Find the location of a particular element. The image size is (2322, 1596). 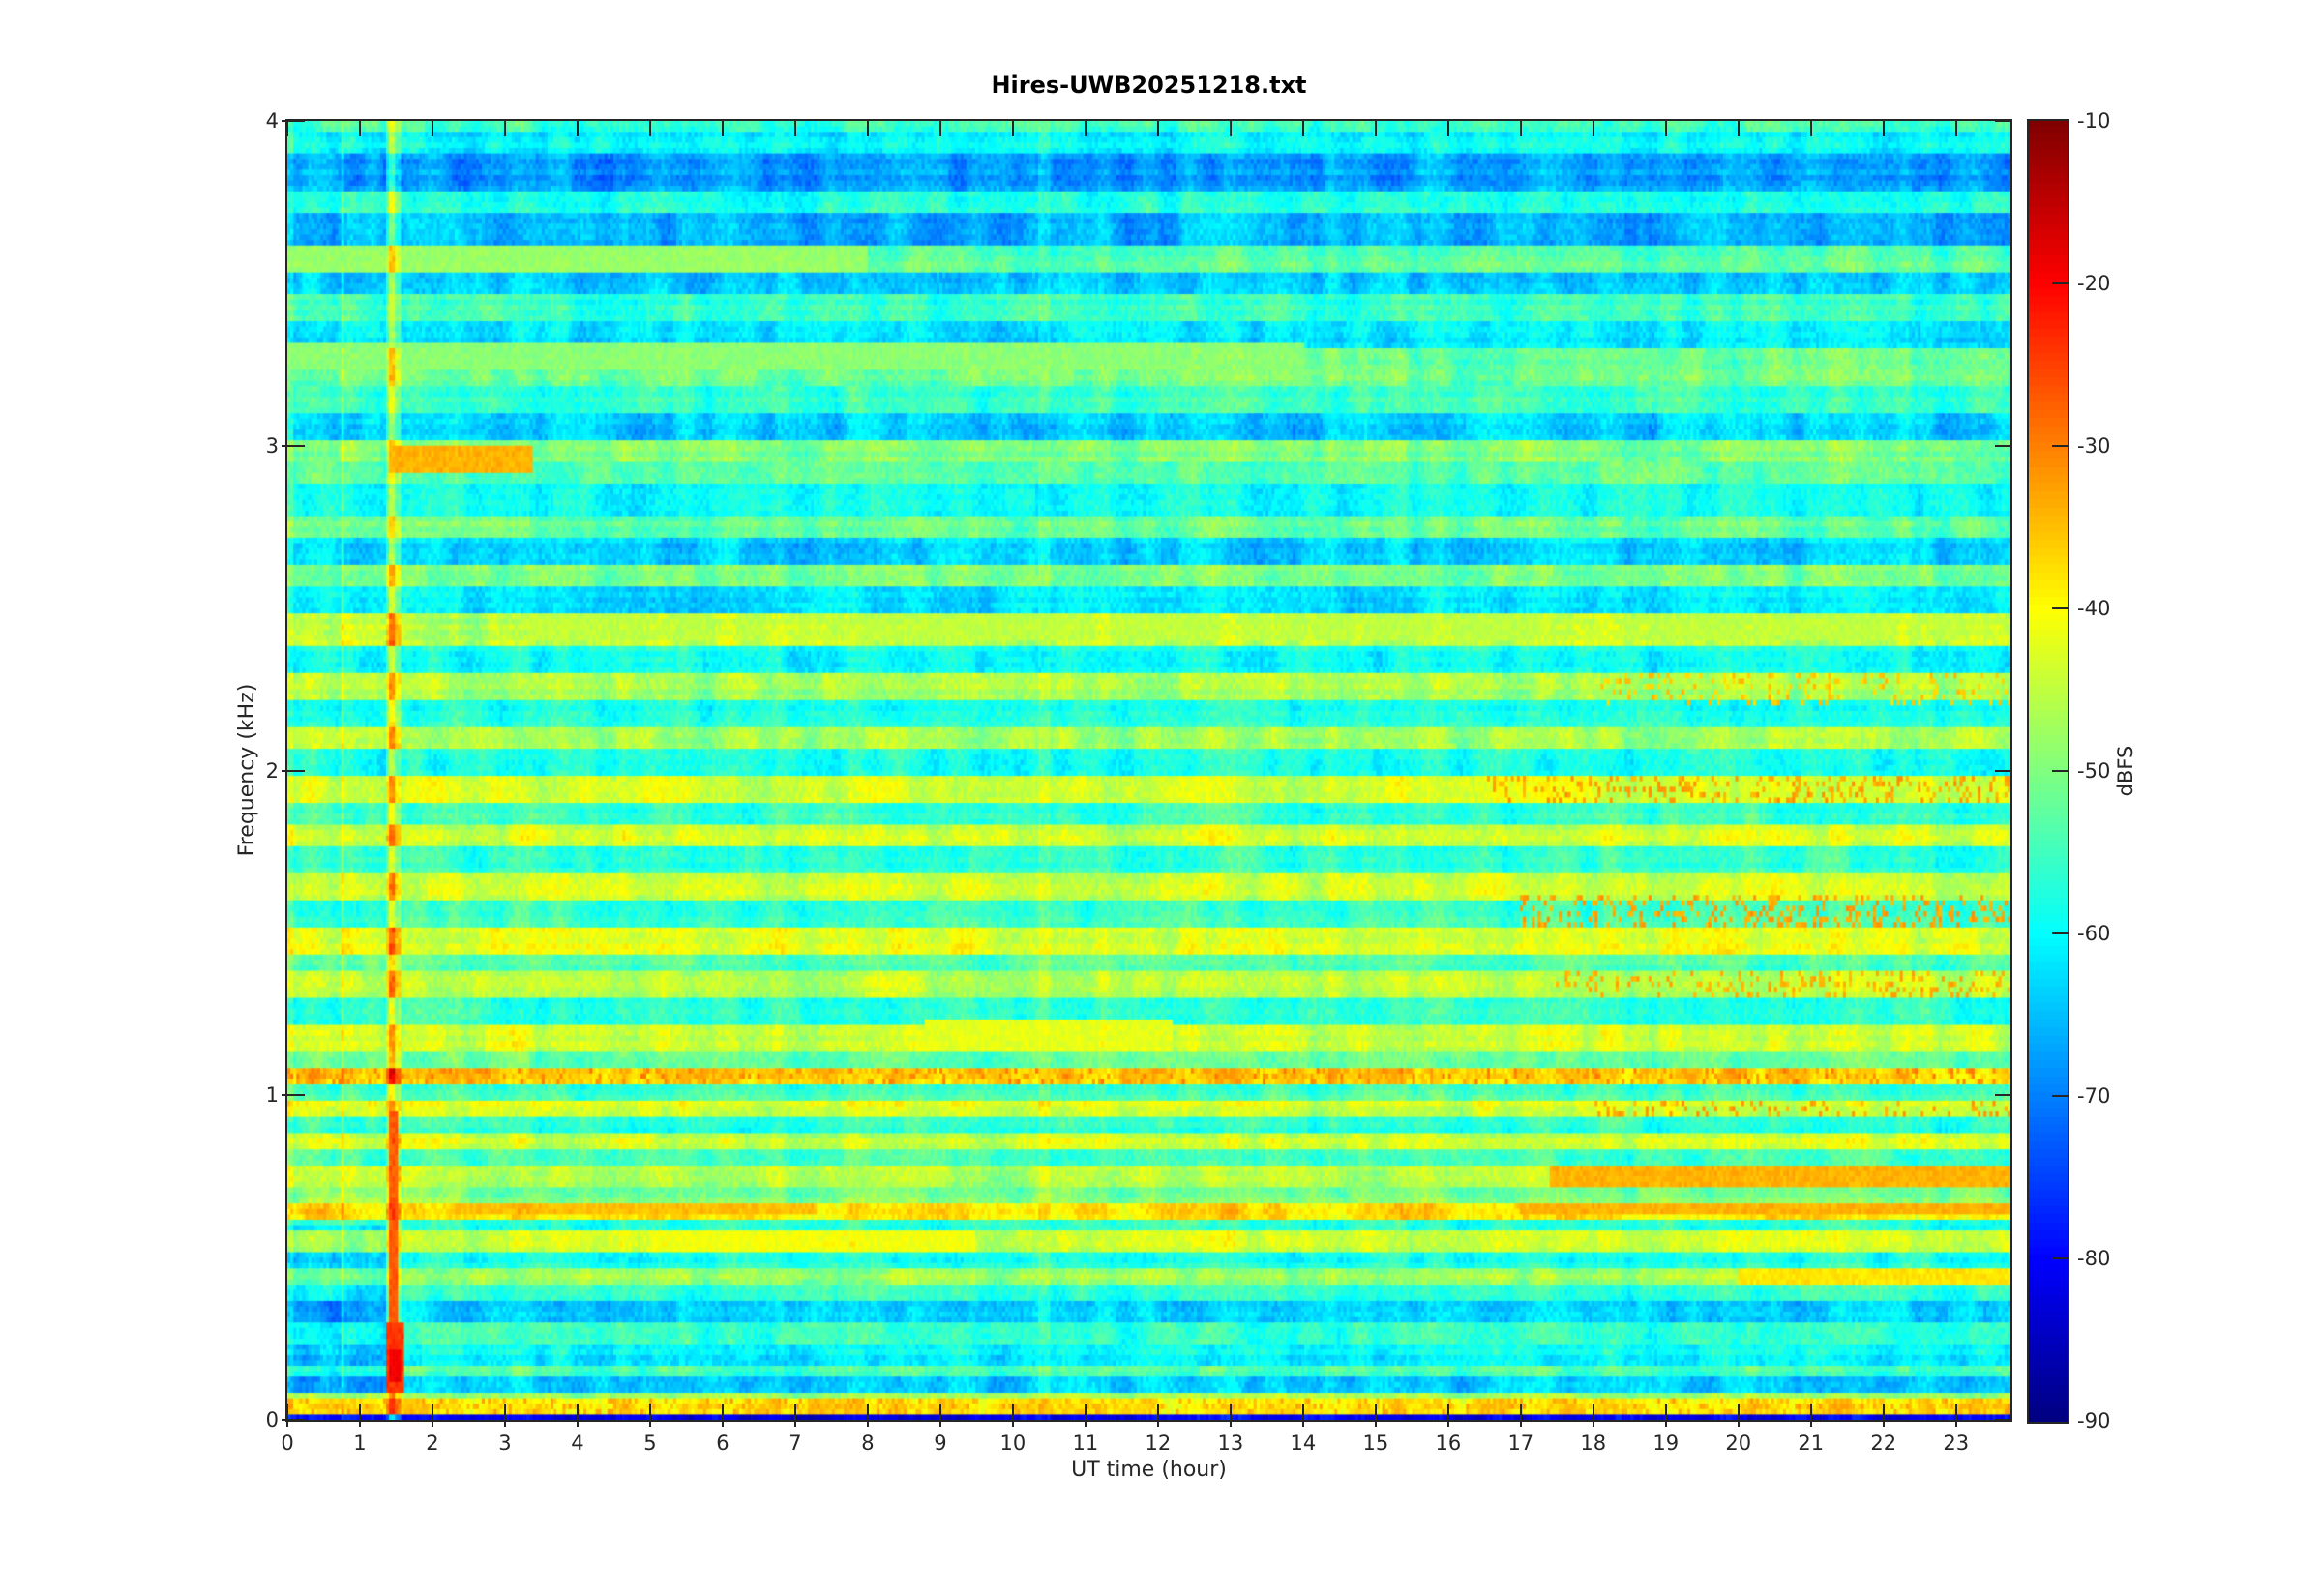

x-axis-label: UT time (hour) is located at coordinates (1149, 1470).